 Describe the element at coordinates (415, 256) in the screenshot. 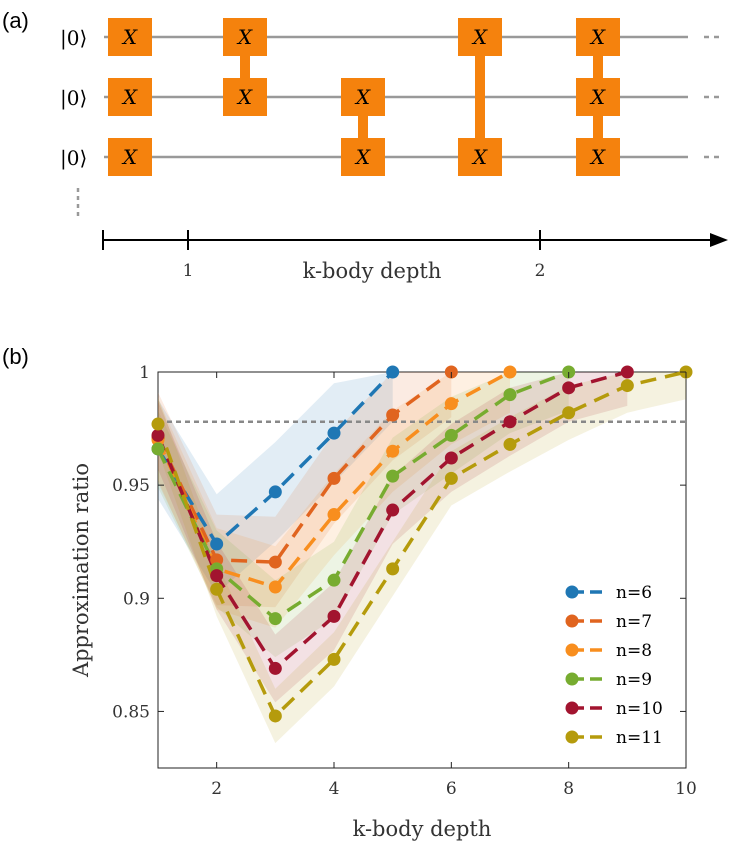

I see `circuit-depth-axis: 1 2 k-body depth` at that location.